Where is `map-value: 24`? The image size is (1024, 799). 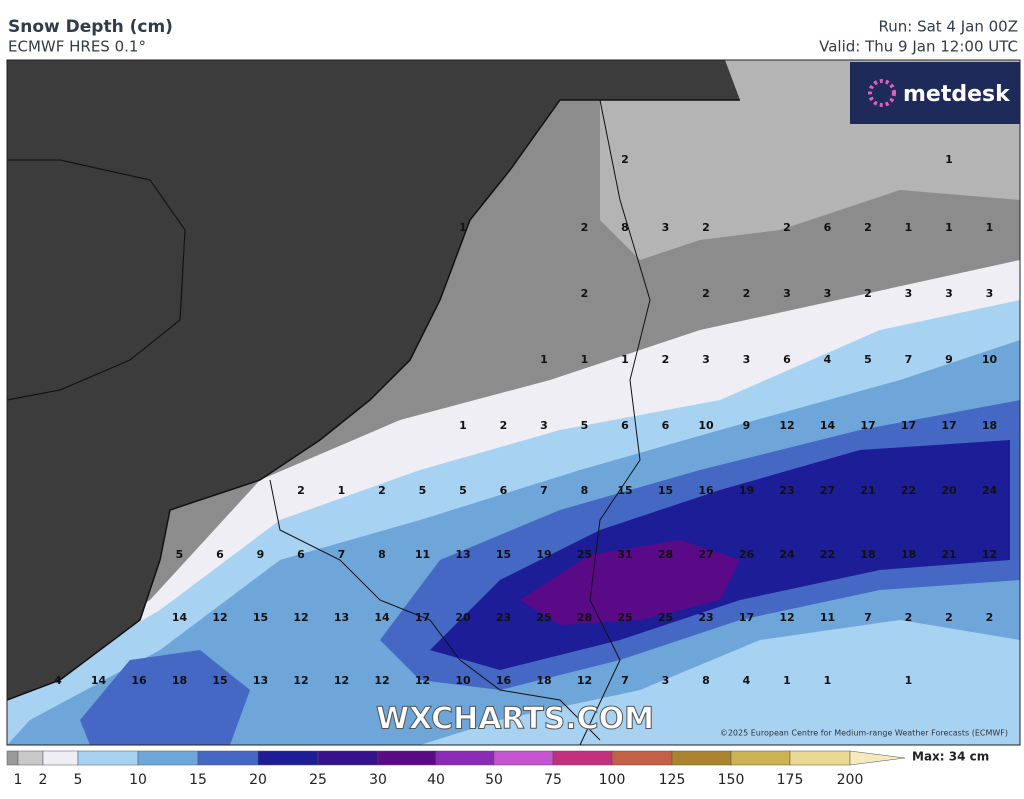
map-value: 24 is located at coordinates (787, 554).